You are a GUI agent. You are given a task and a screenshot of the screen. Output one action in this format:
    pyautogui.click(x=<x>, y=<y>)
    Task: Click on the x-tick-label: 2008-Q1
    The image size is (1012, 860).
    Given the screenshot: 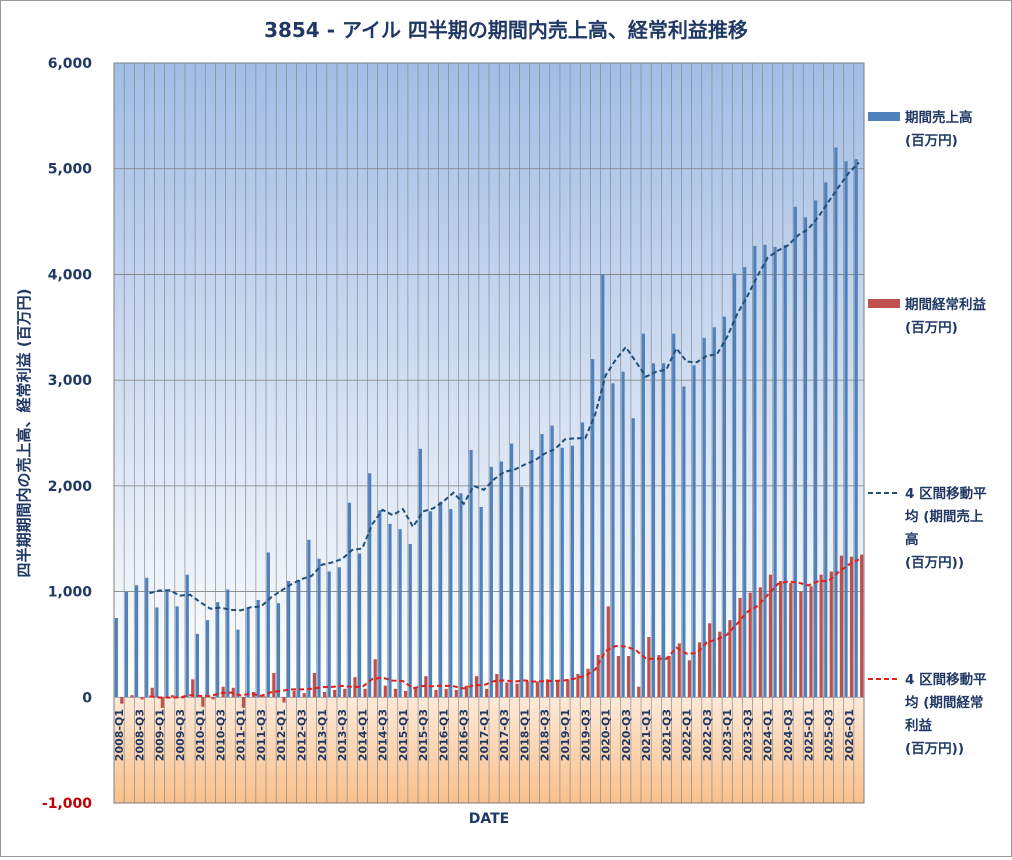 What is the action you would take?
    pyautogui.click(x=119, y=735)
    